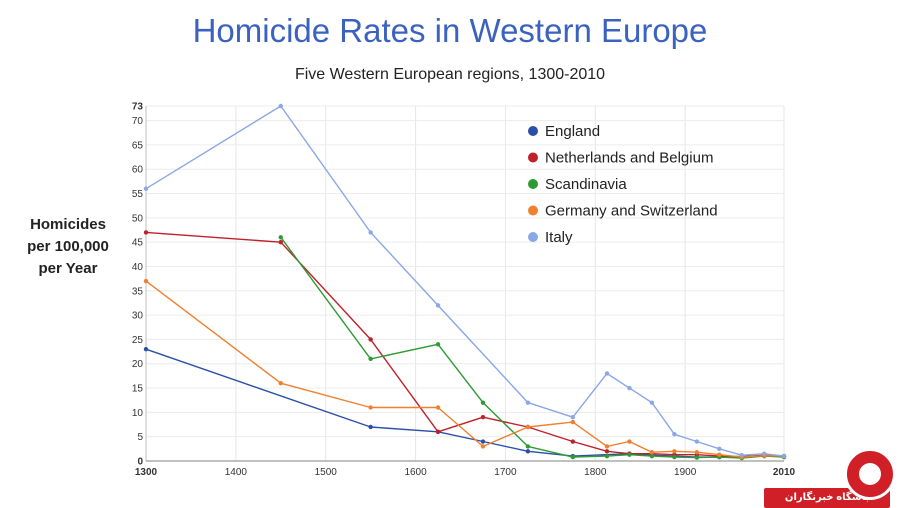  I want to click on y-tick-label: 35, so click(138, 291).